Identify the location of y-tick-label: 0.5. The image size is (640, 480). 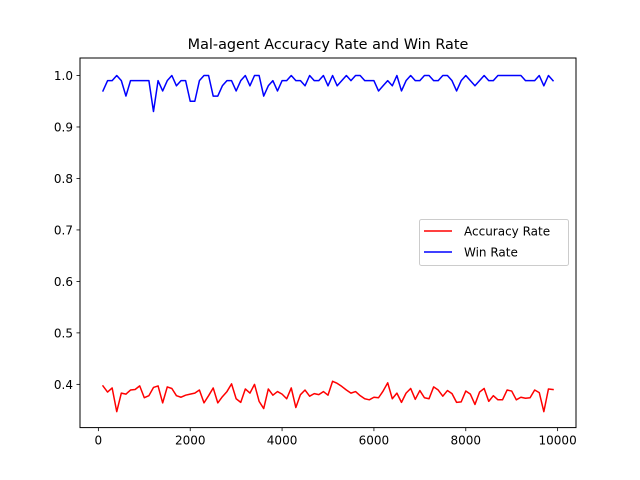
(63, 333).